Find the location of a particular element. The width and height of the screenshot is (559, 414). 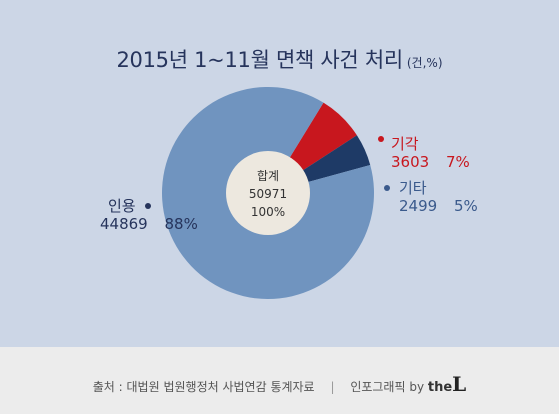

label-value-inyong: 44869 88% is located at coordinates (149, 224).